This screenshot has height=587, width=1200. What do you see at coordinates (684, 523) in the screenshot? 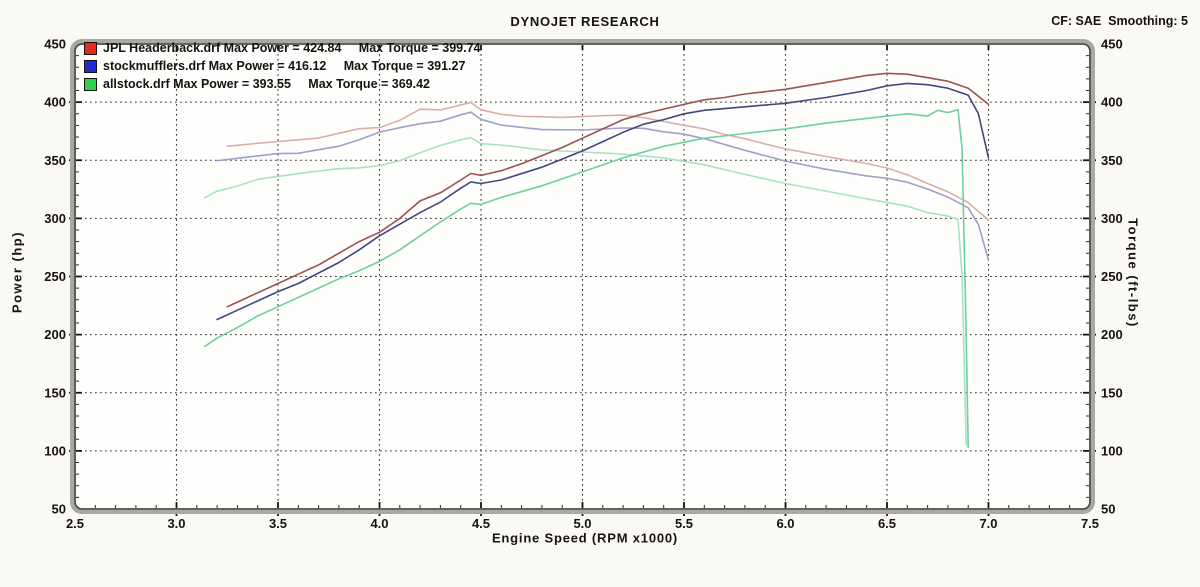
I see `svg-text: 5.5` at bounding box center [684, 523].